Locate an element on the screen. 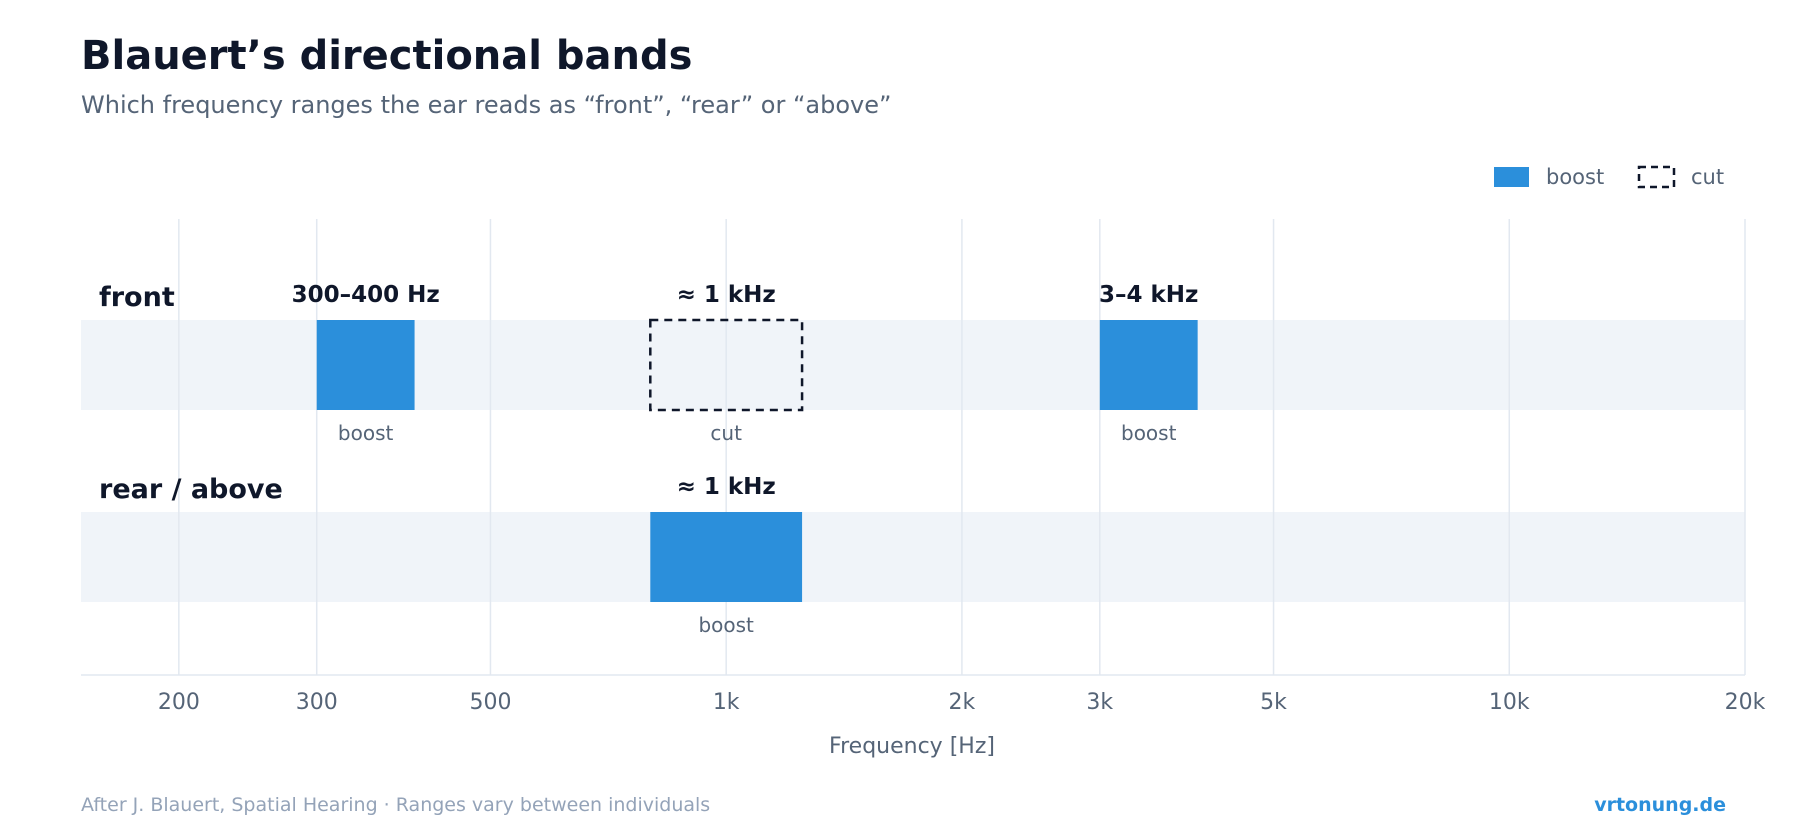  x-tick-label: 3k is located at coordinates (1099, 702).